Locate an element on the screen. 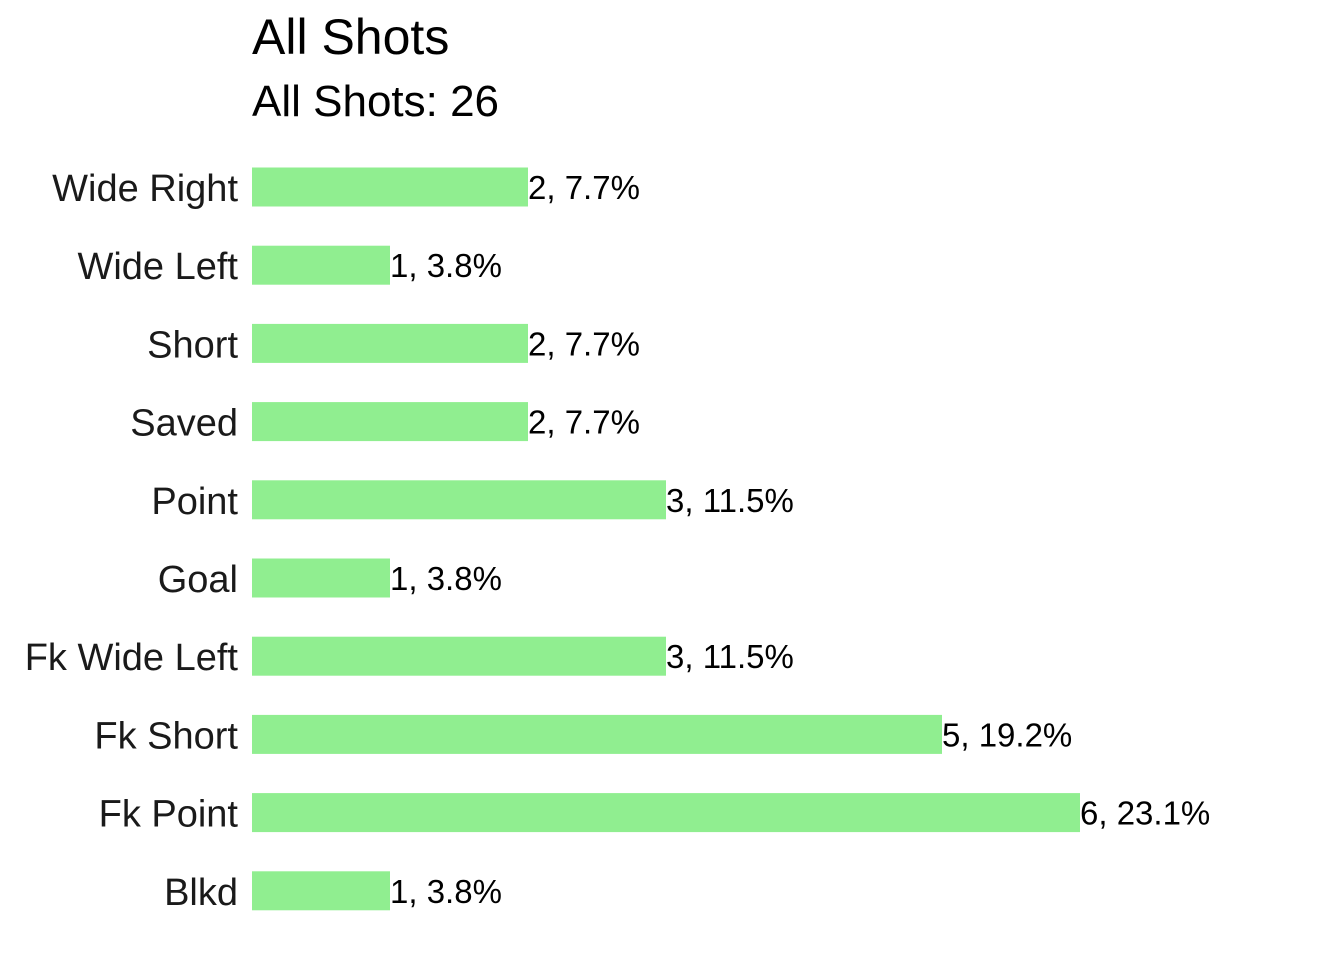 Image resolution: width=1344 pixels, height=965 pixels. chart-subtitle: All Shots: 26 is located at coordinates (375, 101).